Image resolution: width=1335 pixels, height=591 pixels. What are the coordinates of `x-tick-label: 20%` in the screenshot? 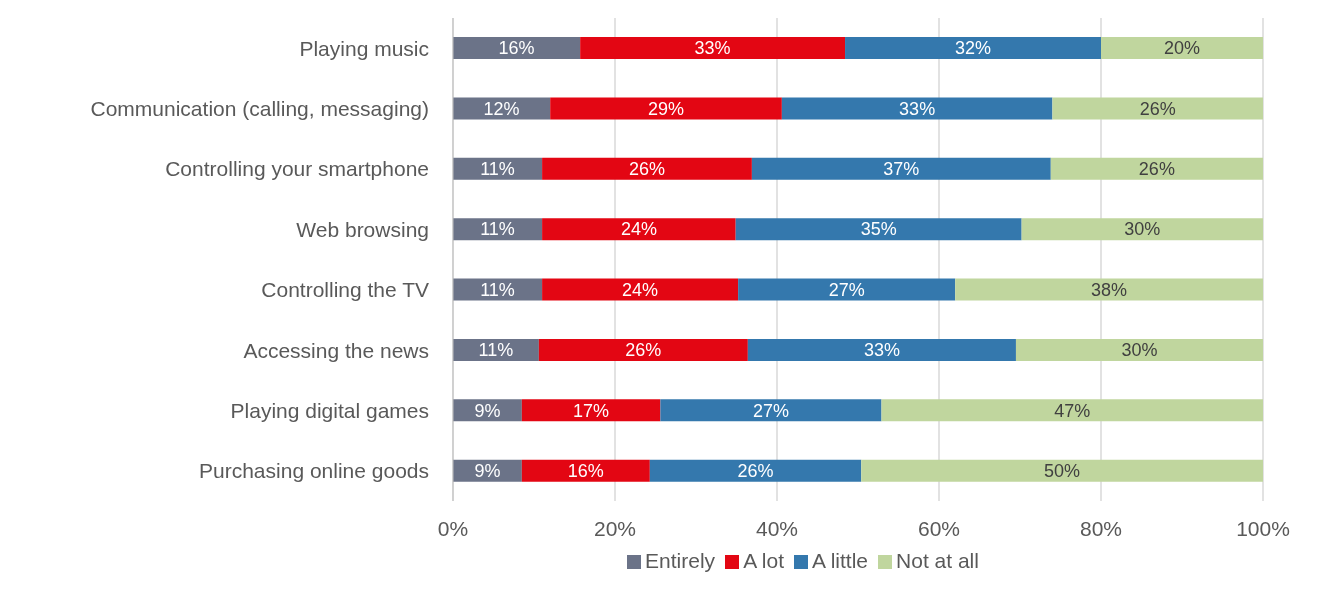 It's located at (615, 528).